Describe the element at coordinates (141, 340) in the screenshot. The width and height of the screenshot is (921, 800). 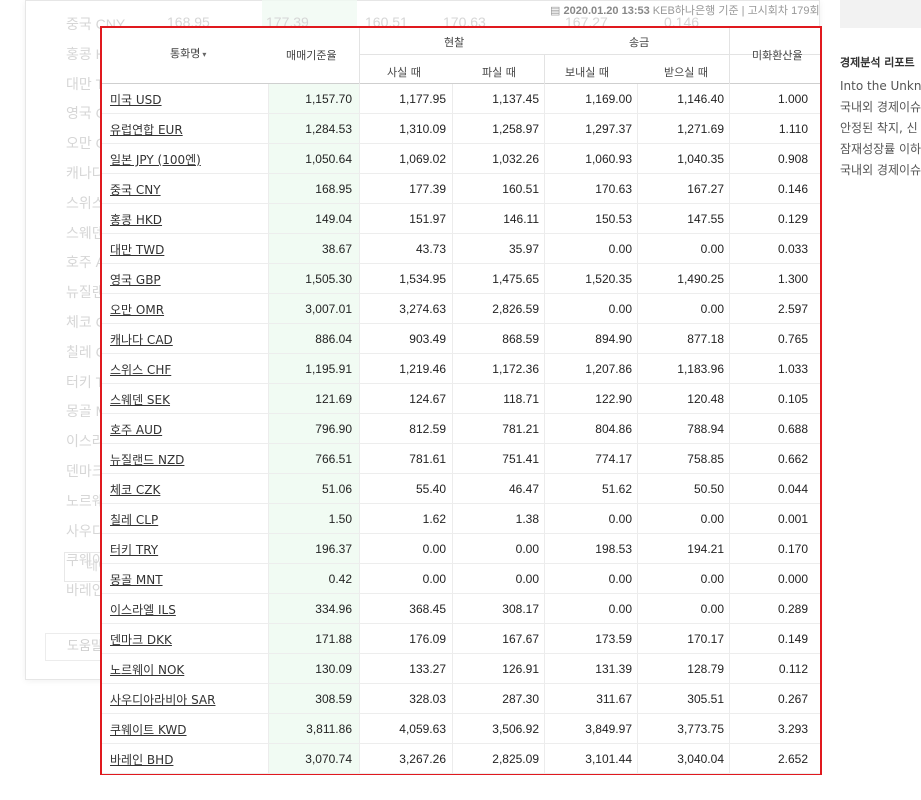
I see `currency-link: 캐나다 CAD` at that location.